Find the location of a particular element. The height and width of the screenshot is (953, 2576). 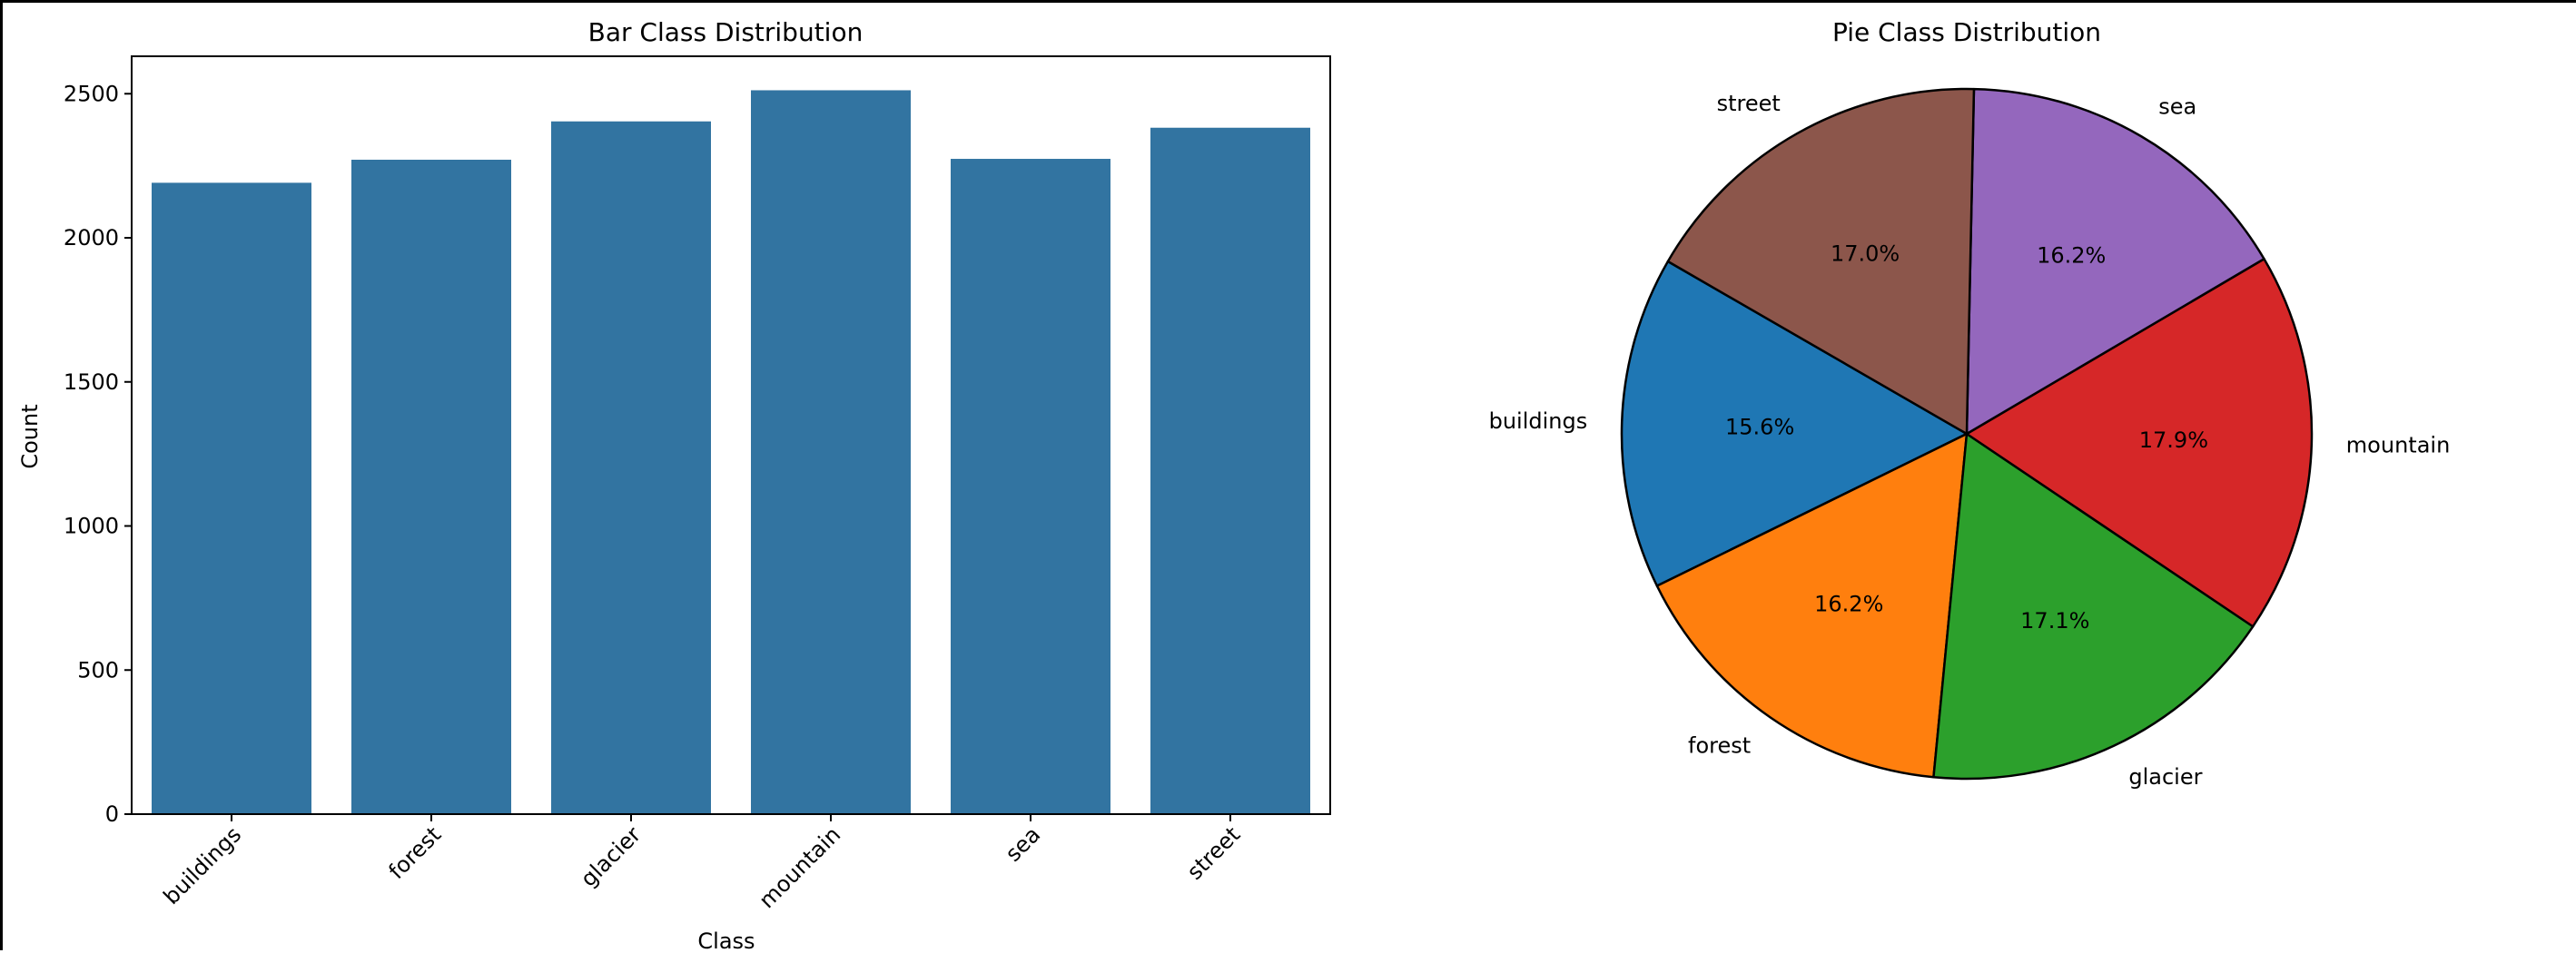

pie-category-label: forest is located at coordinates (1719, 746).